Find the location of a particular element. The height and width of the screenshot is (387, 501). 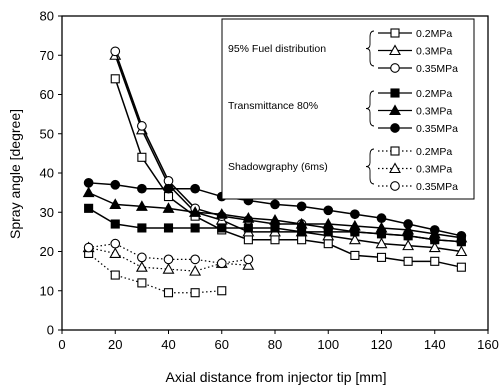

y-tick-label: 70 is located at coordinates (47, 55).